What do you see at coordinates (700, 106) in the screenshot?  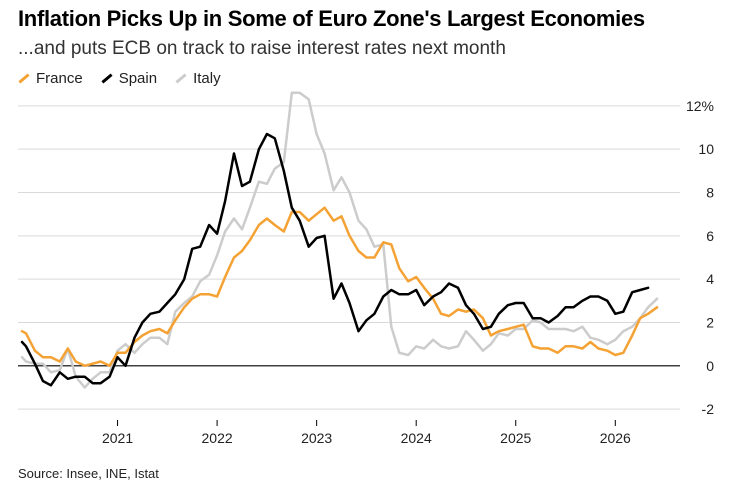 I see `y-tick-label: 12%` at bounding box center [700, 106].